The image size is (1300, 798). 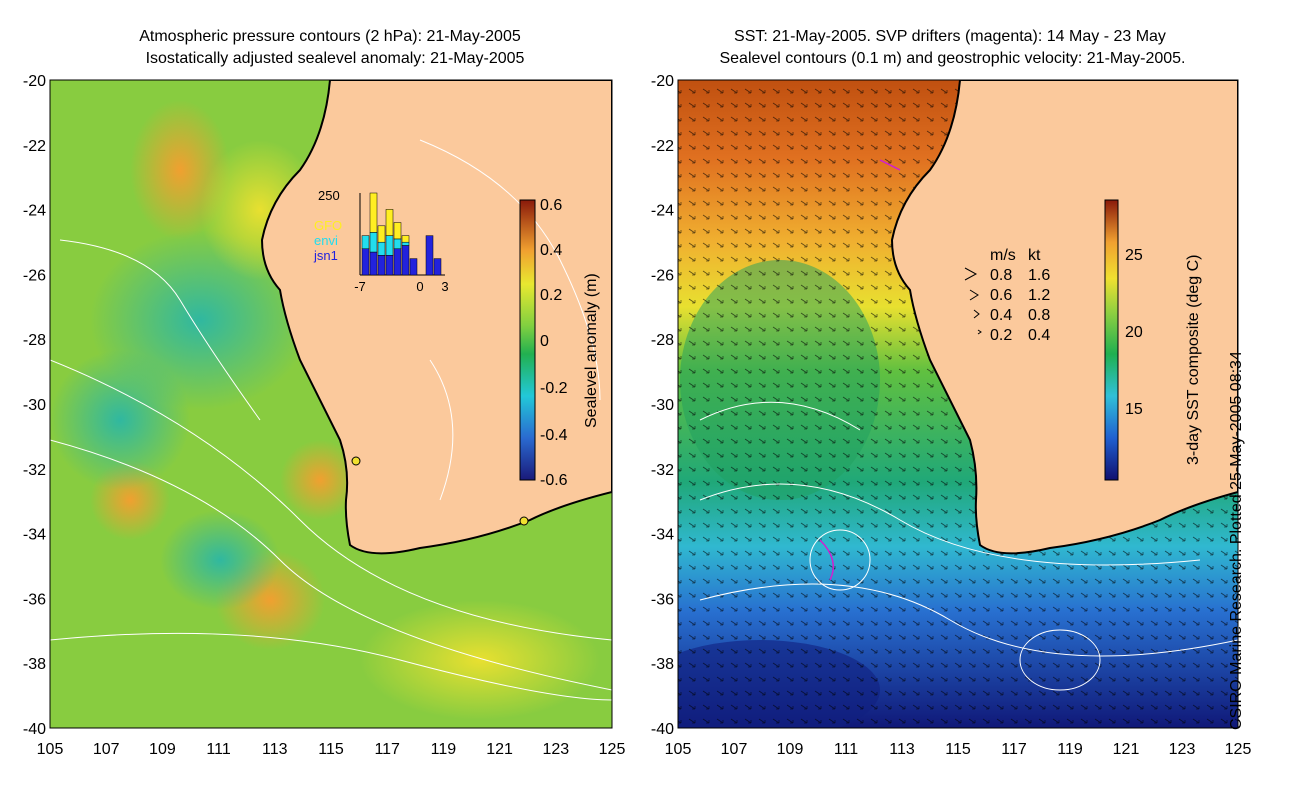 What do you see at coordinates (444, 749) in the screenshot?
I see `left-lon-tick: 119` at bounding box center [444, 749].